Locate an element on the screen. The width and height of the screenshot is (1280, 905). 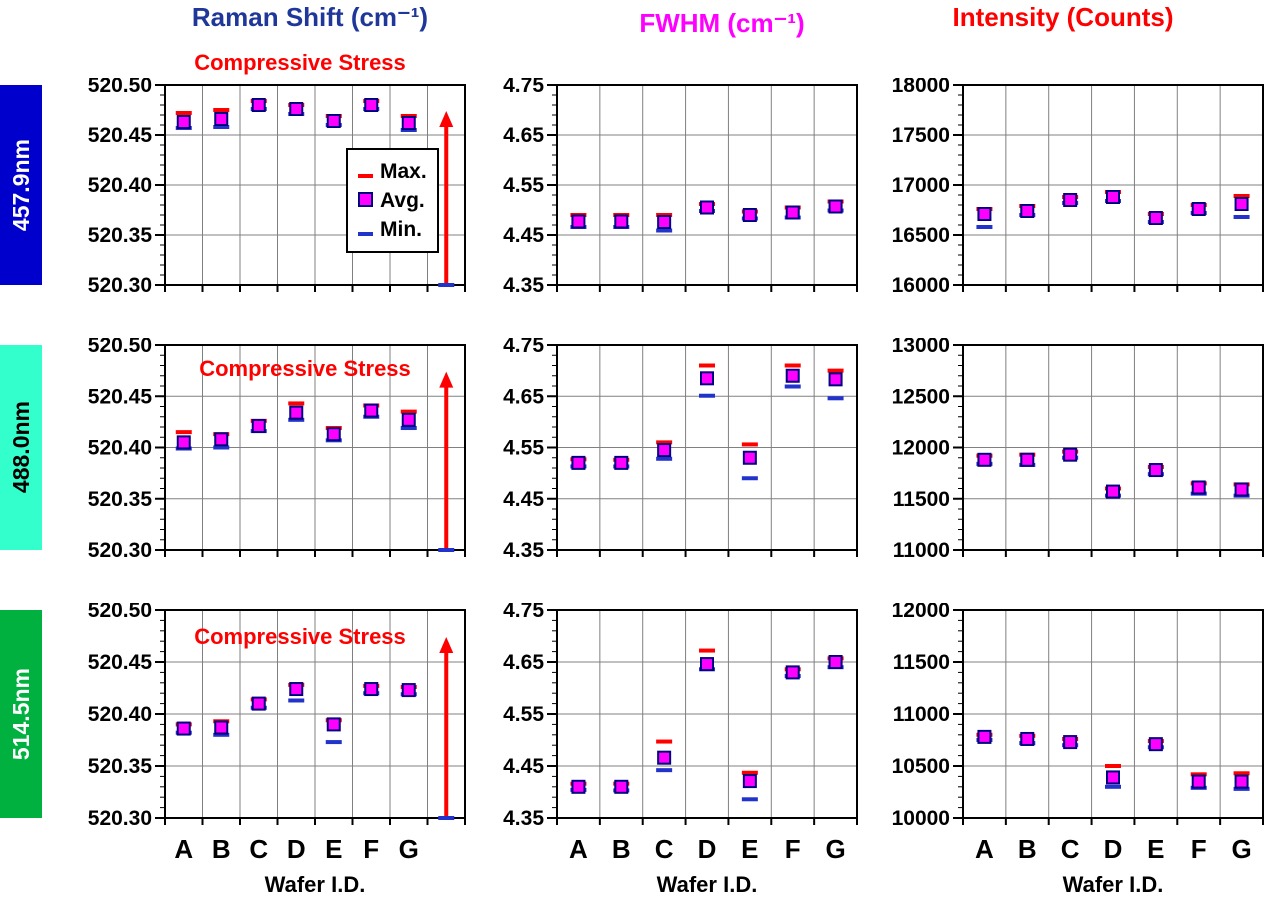
row-label-488-0nm-text: 488.0nm is located at coordinates (20, 447).